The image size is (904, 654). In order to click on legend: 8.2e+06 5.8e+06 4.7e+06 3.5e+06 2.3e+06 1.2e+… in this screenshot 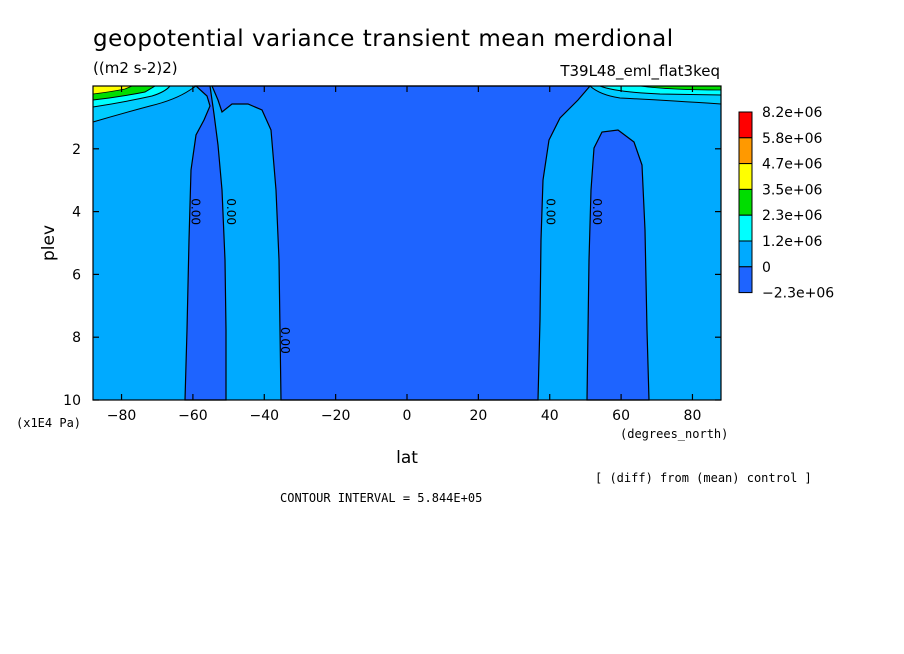, I will do `click(786, 203)`.